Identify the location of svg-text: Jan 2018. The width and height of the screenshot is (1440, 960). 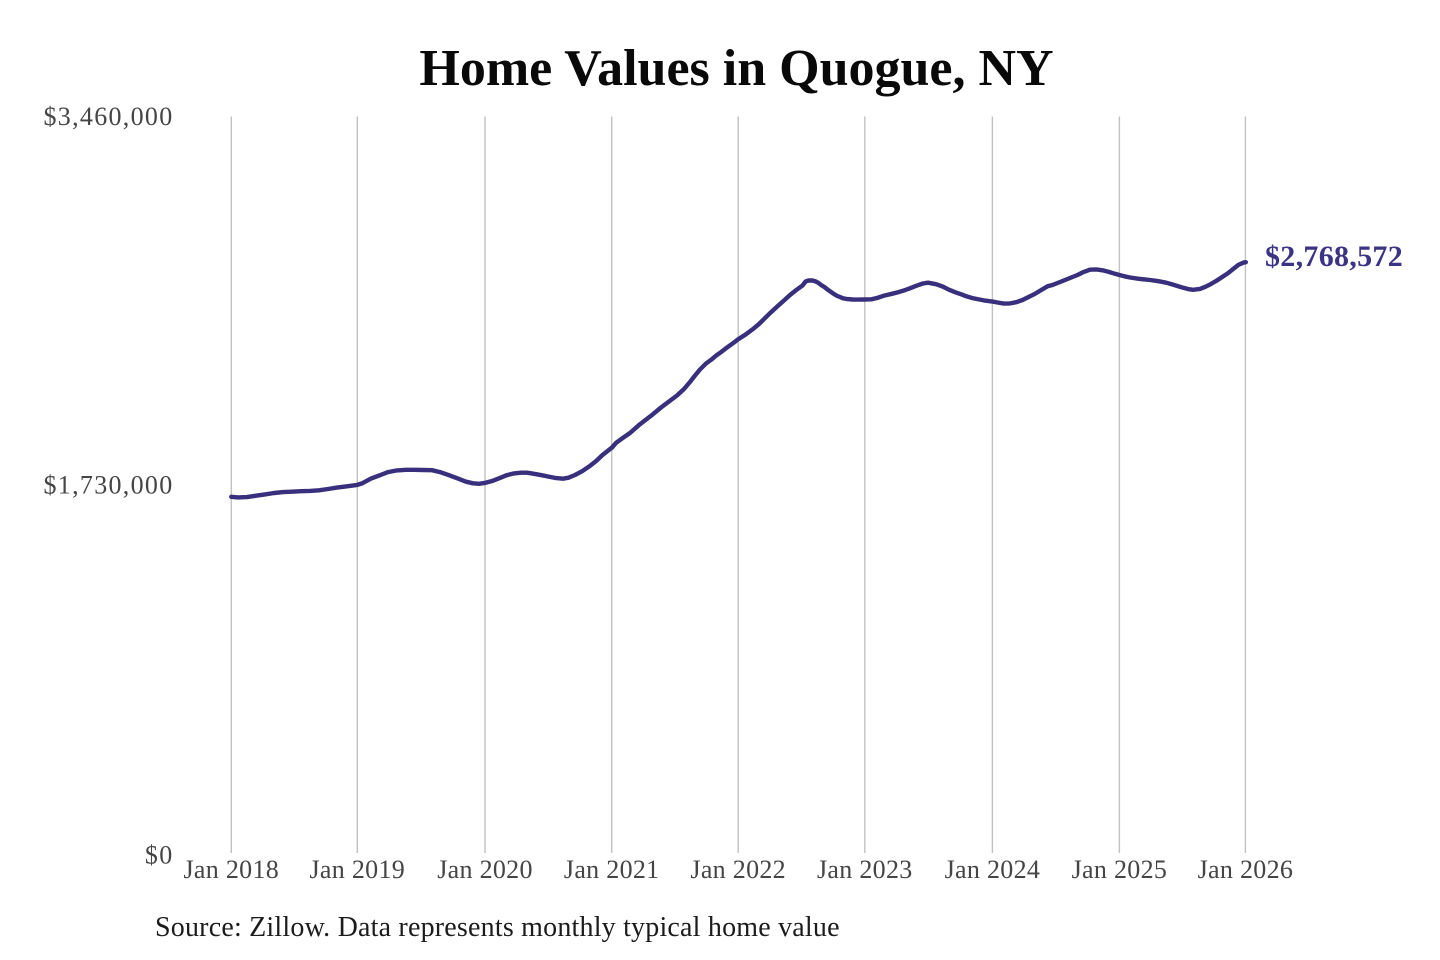
(232, 869).